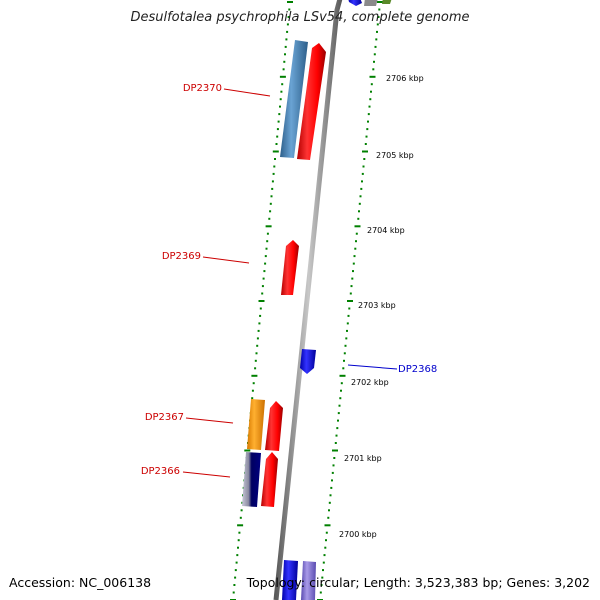  Describe the element at coordinates (164, 417) in the screenshot. I see `gene-label-dp2367: DP2367` at that location.